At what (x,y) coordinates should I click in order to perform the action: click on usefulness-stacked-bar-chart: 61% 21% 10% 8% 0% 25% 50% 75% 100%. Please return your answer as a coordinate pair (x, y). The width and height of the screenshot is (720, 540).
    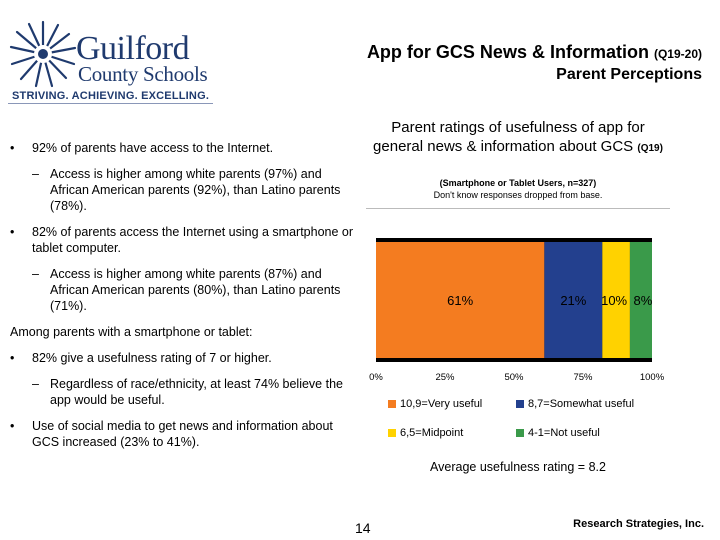
    Looking at the image, I should click on (517, 310).